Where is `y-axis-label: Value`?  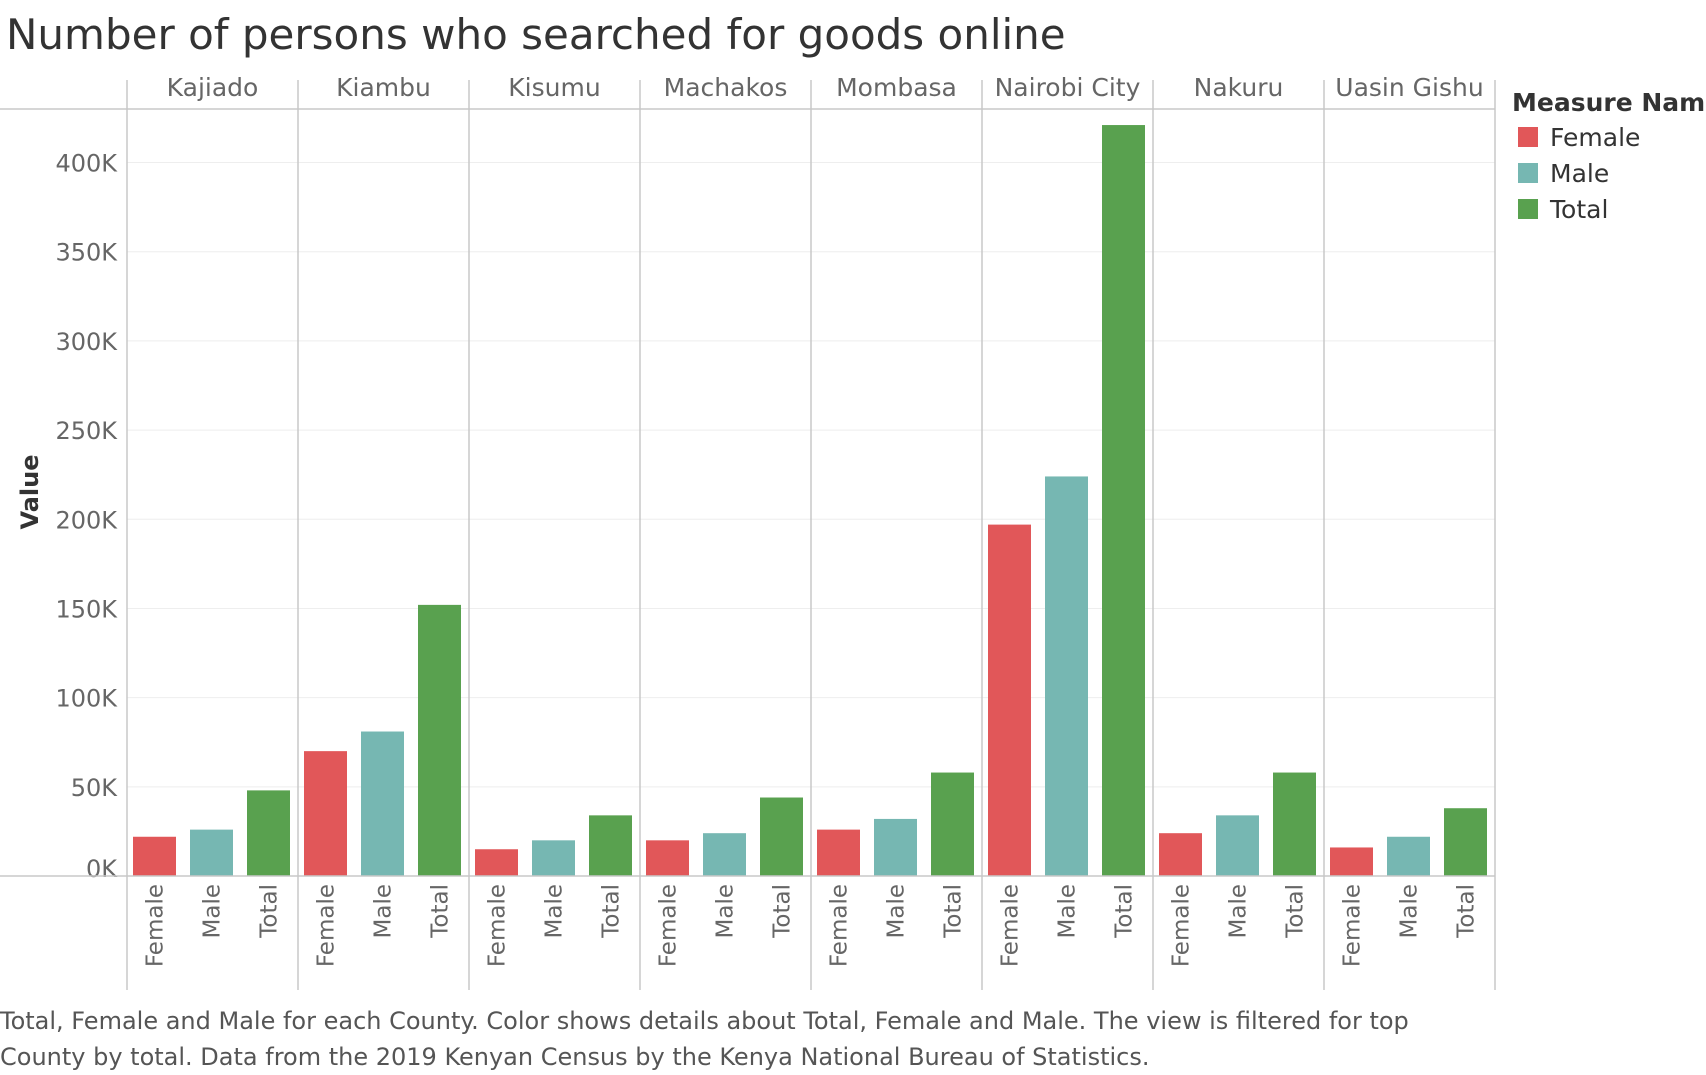
y-axis-label: Value is located at coordinates (30, 491).